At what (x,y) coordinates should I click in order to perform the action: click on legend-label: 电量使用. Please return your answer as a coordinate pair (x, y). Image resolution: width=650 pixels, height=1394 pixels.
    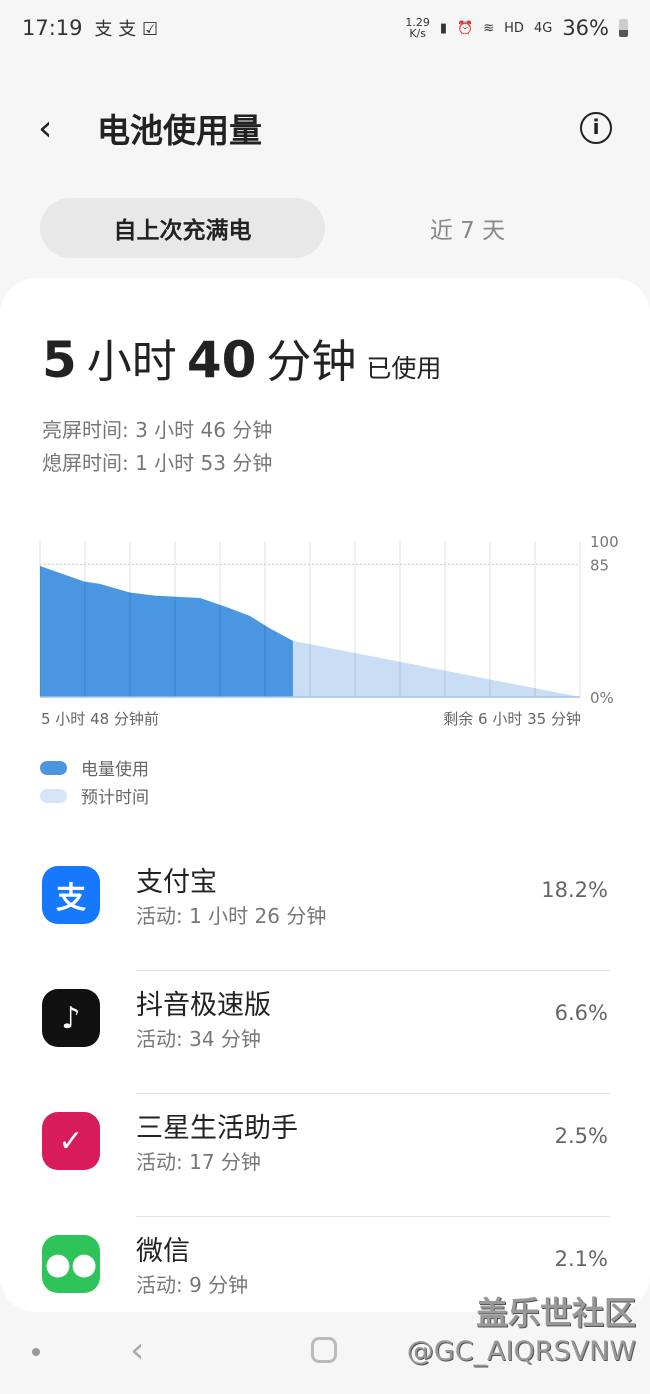
    Looking at the image, I should click on (115, 770).